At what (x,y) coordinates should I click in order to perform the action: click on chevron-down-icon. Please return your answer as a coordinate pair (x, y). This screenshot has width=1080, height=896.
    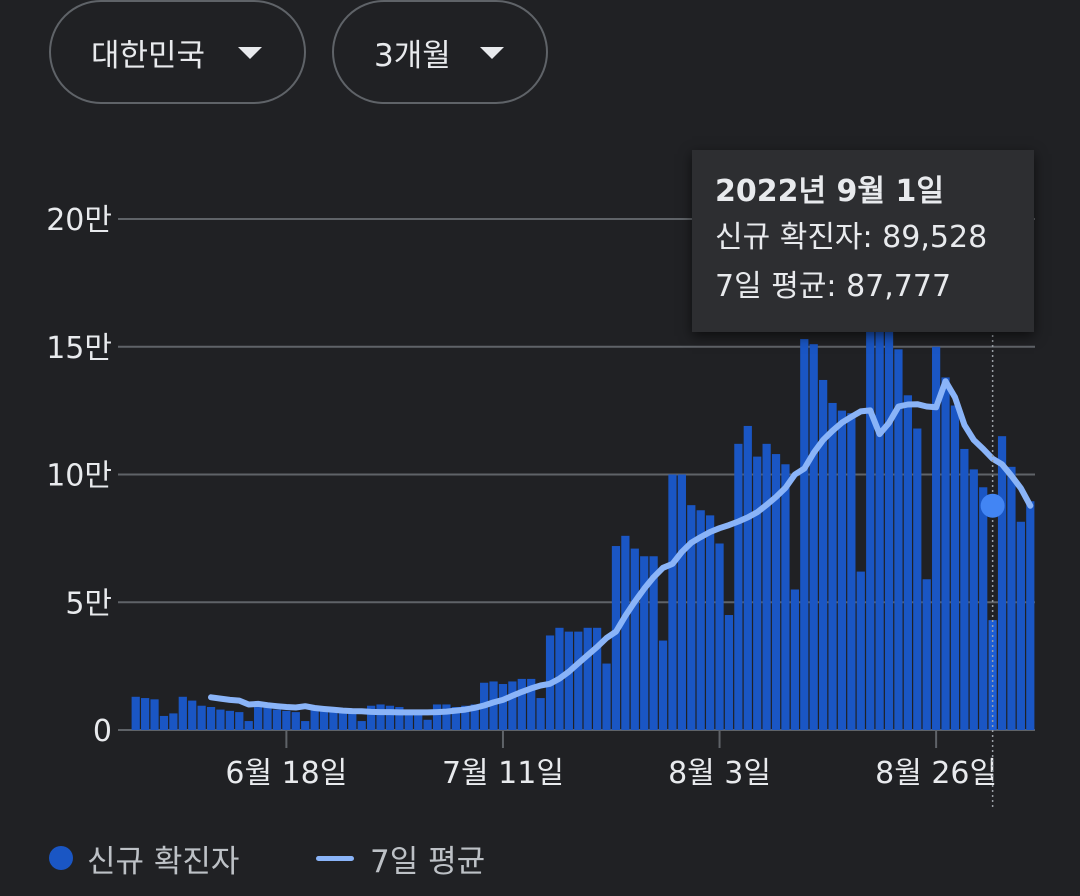
    Looking at the image, I should click on (492, 53).